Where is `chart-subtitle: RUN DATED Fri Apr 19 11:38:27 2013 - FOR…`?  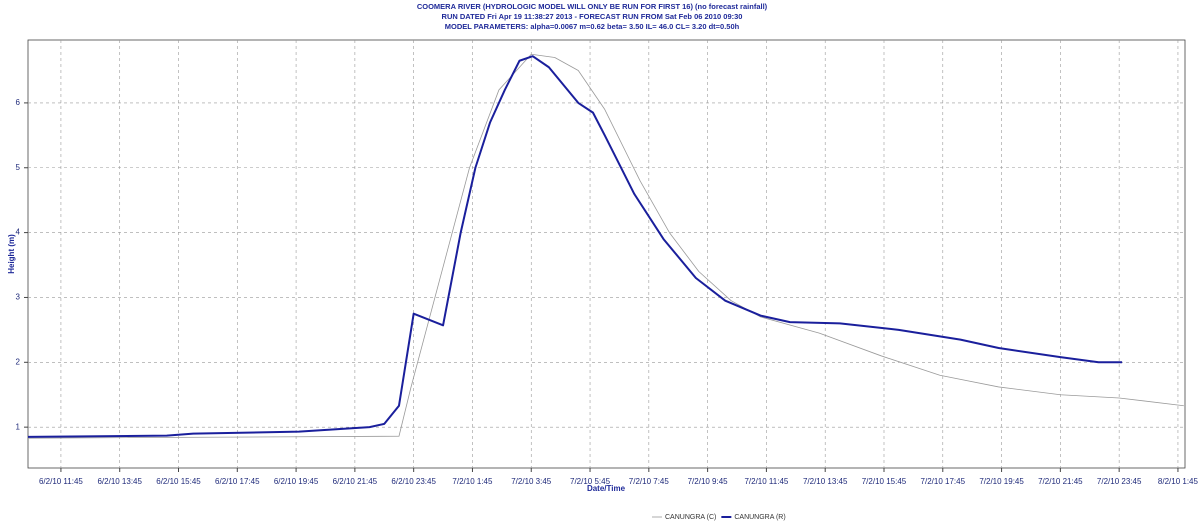 chart-subtitle: RUN DATED Fri Apr 19 11:38:27 2013 - FOR… is located at coordinates (592, 16).